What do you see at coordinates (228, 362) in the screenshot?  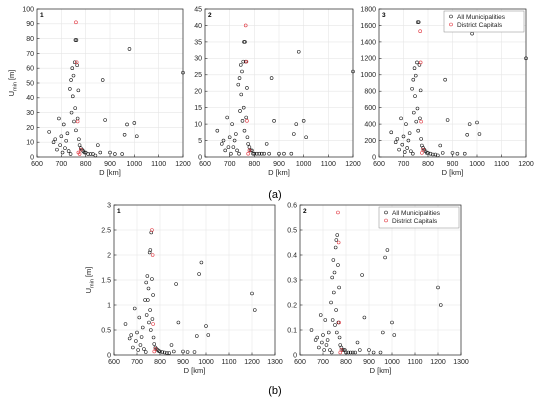 I see `x-tick-label: 1100` at bounding box center [228, 362].